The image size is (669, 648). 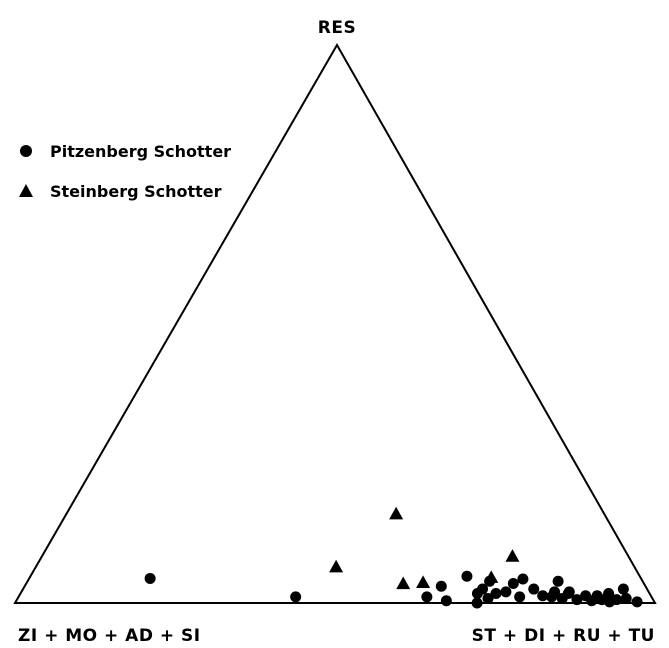 I want to click on apex-label-left: ZI + MO + AD + SI, so click(x=109, y=636).